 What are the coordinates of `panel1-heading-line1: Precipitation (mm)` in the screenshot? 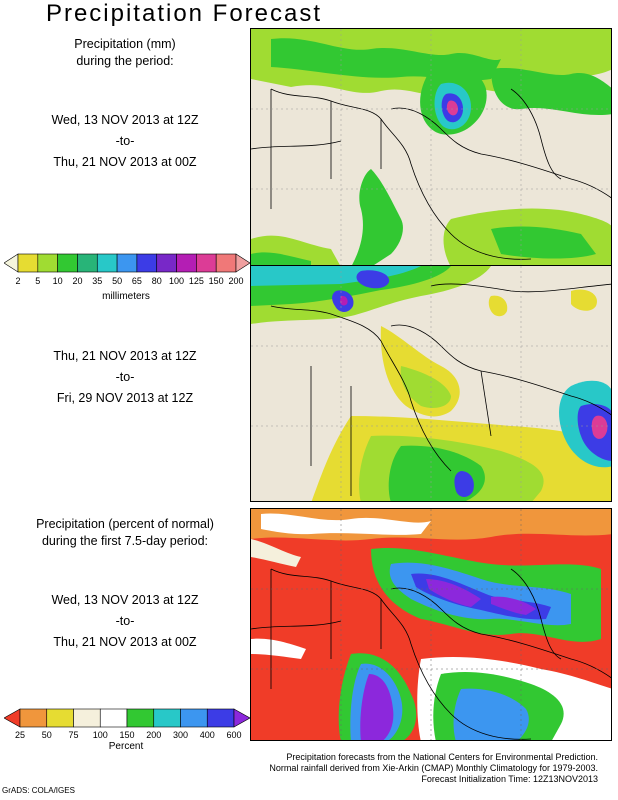 It's located at (125, 44).